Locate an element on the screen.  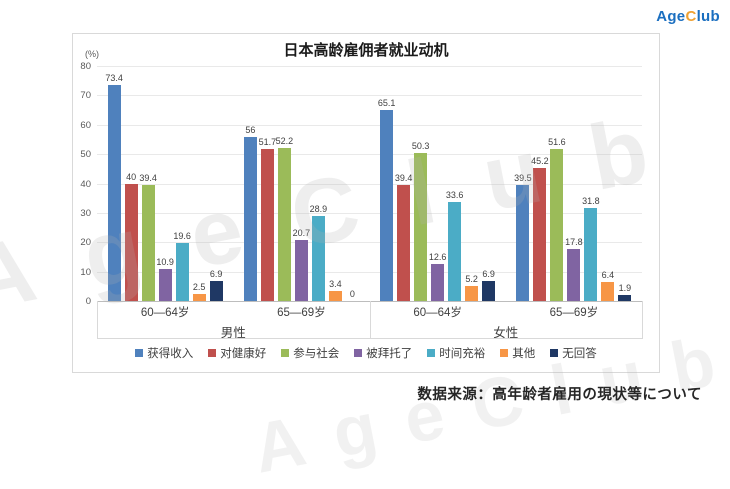
category-axis-border is located at coordinates (369, 338).